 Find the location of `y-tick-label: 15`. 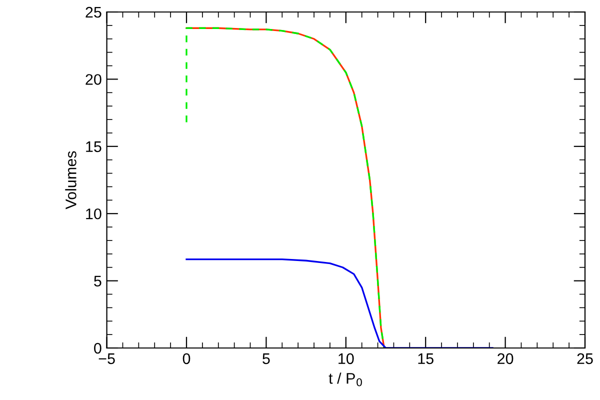

y-tick-label: 15 is located at coordinates (94, 146).